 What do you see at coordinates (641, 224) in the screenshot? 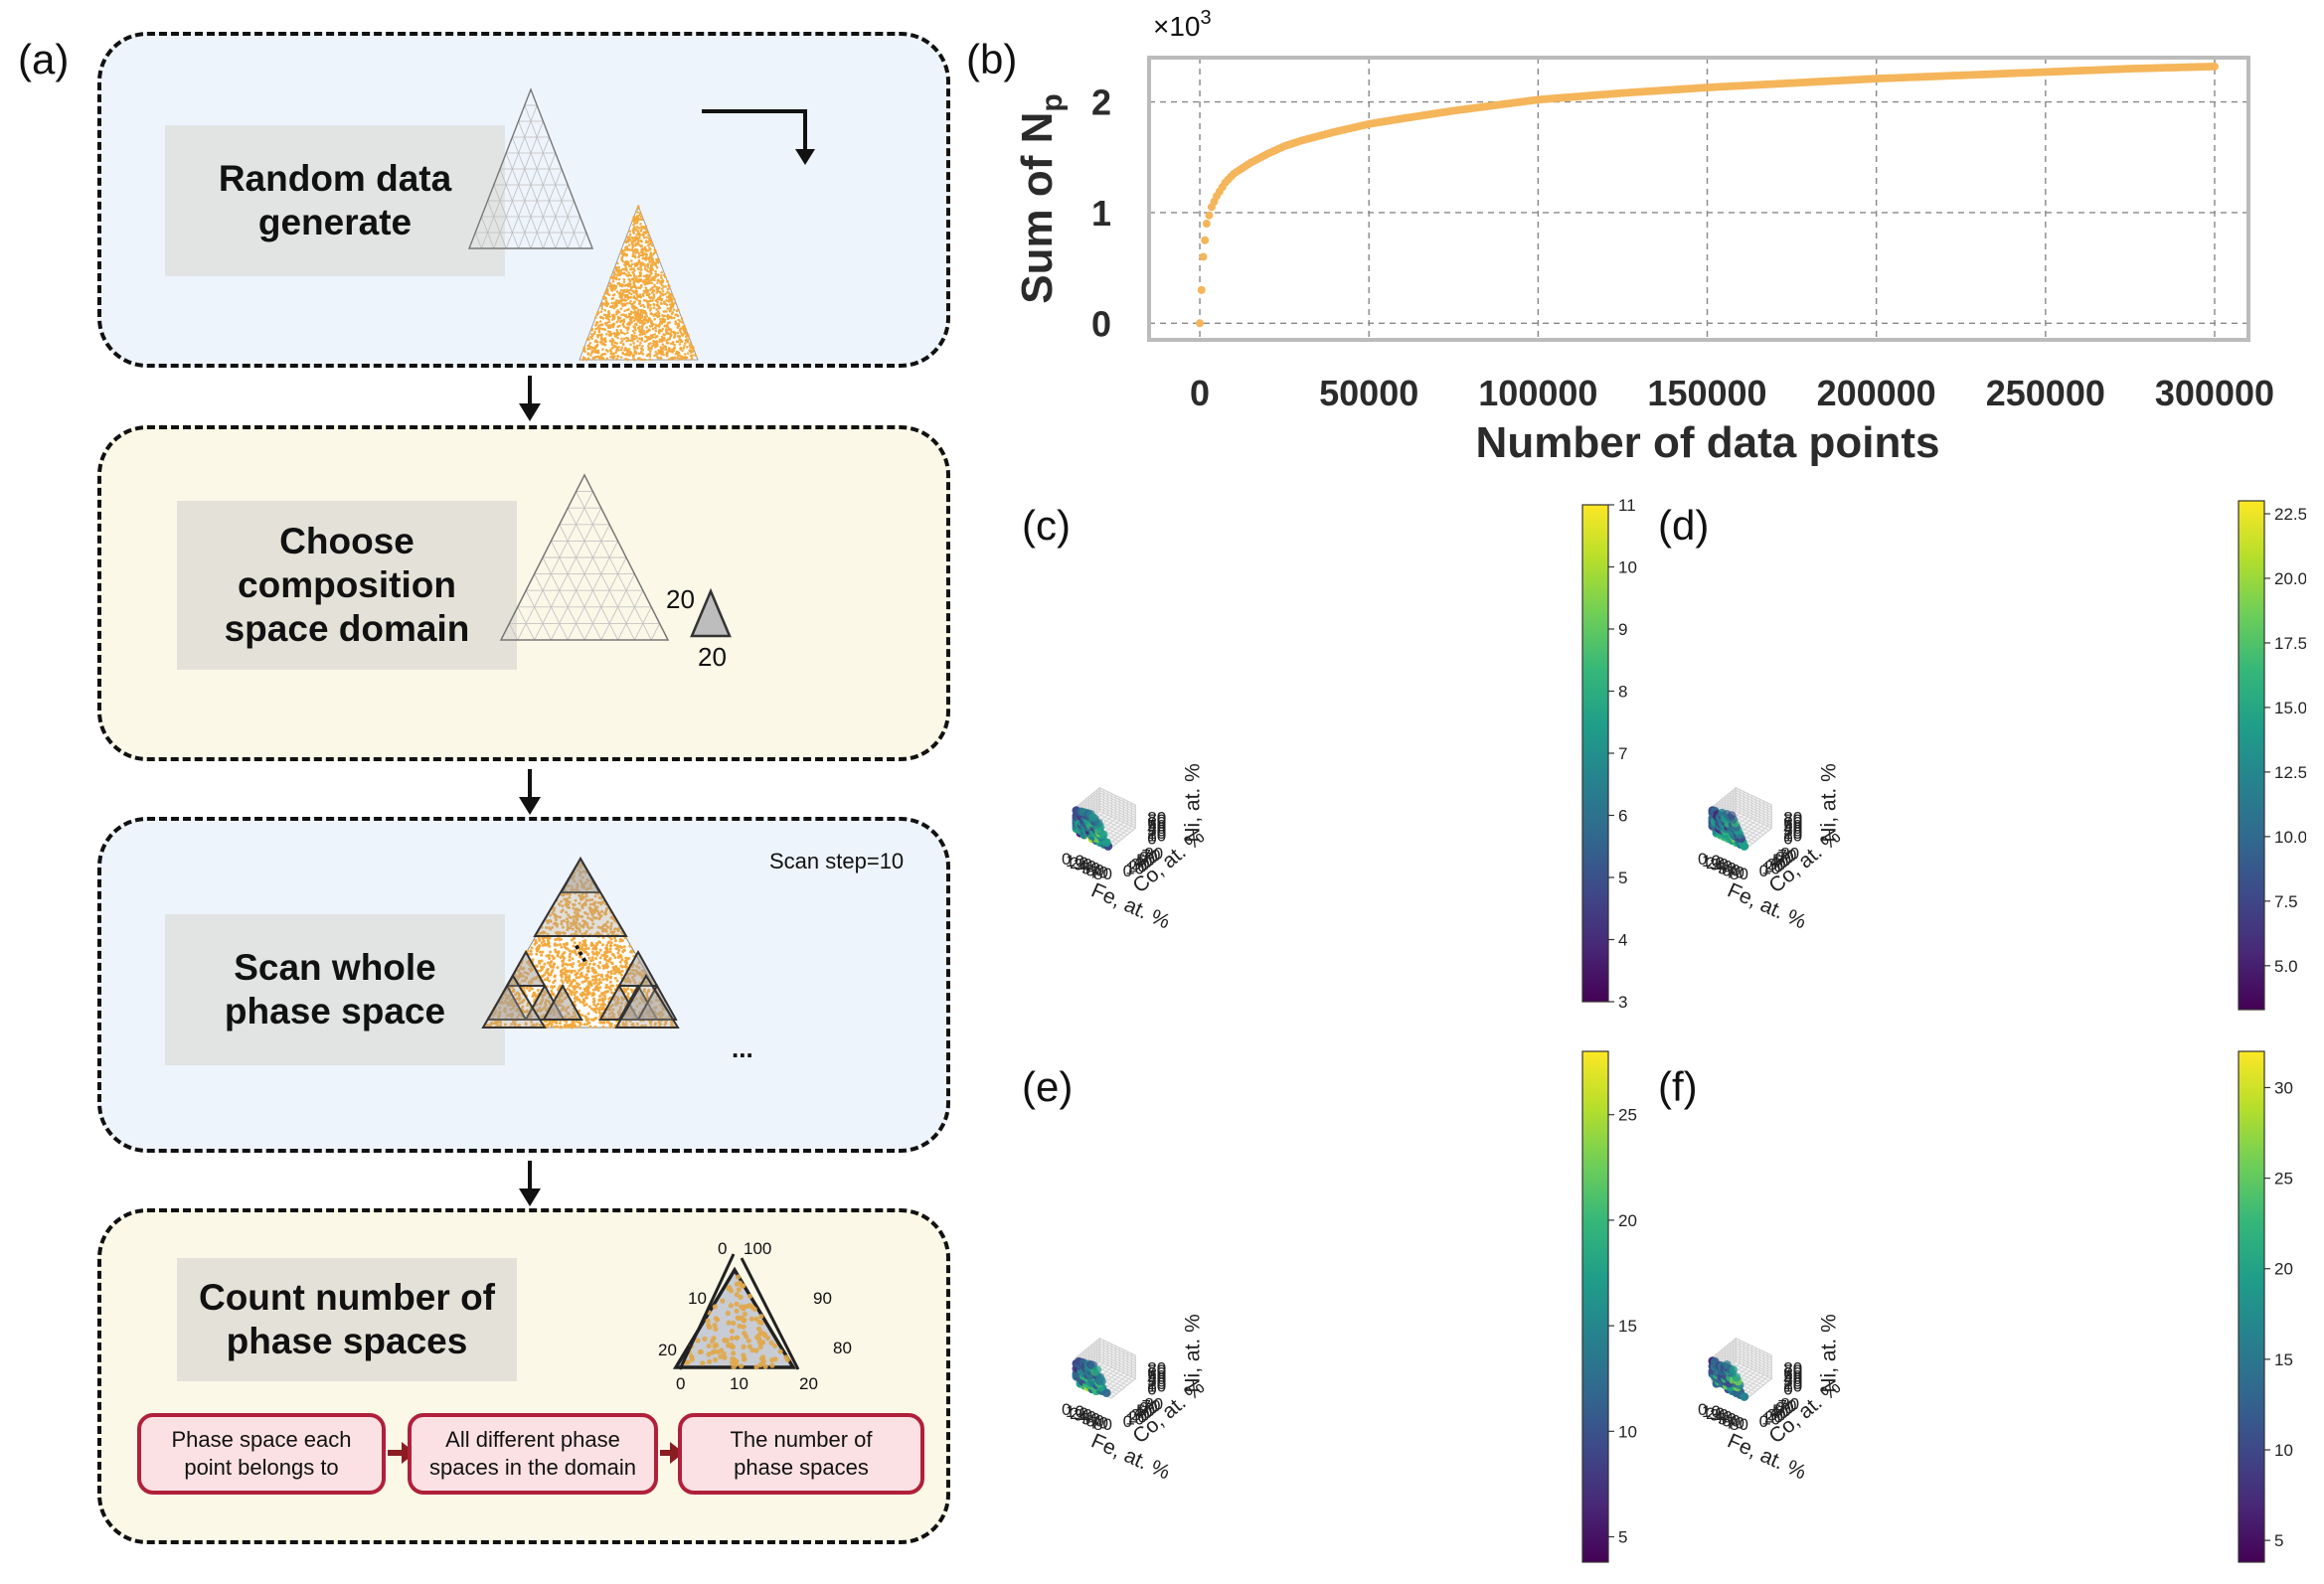
I see `step1-ternary-diagrams` at bounding box center [641, 224].